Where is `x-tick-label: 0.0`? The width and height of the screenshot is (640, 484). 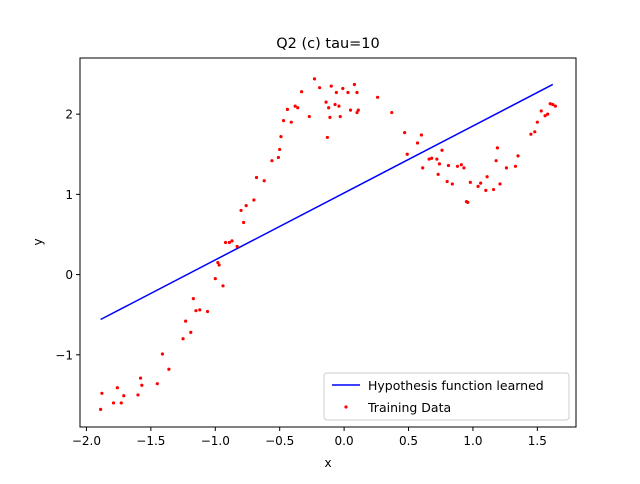
x-tick-label: 0.0 is located at coordinates (344, 441).